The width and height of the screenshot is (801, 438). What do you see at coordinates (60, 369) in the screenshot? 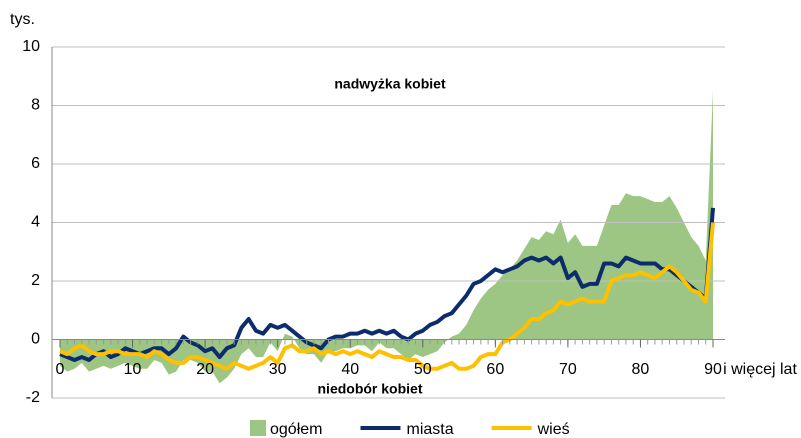
I see `x-tick-label: 0` at bounding box center [60, 369].